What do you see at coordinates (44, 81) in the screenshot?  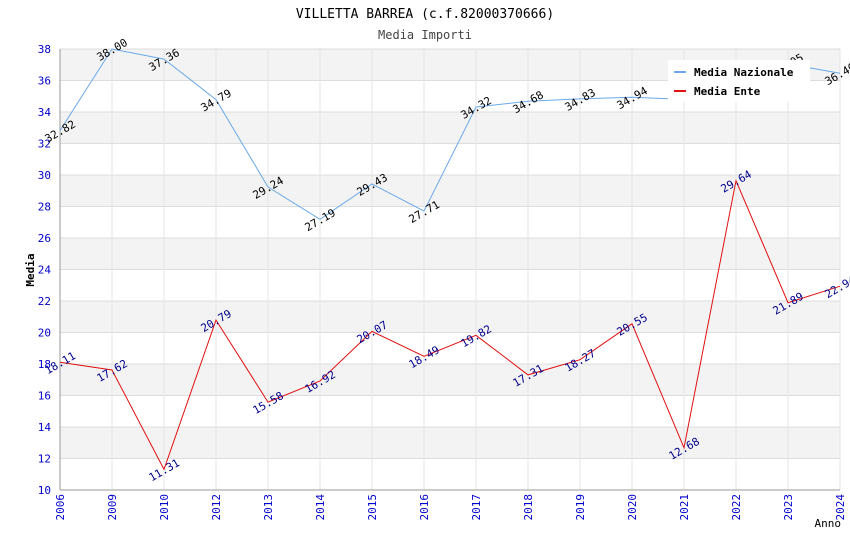 I see `y-tick-label: 36` at bounding box center [44, 81].